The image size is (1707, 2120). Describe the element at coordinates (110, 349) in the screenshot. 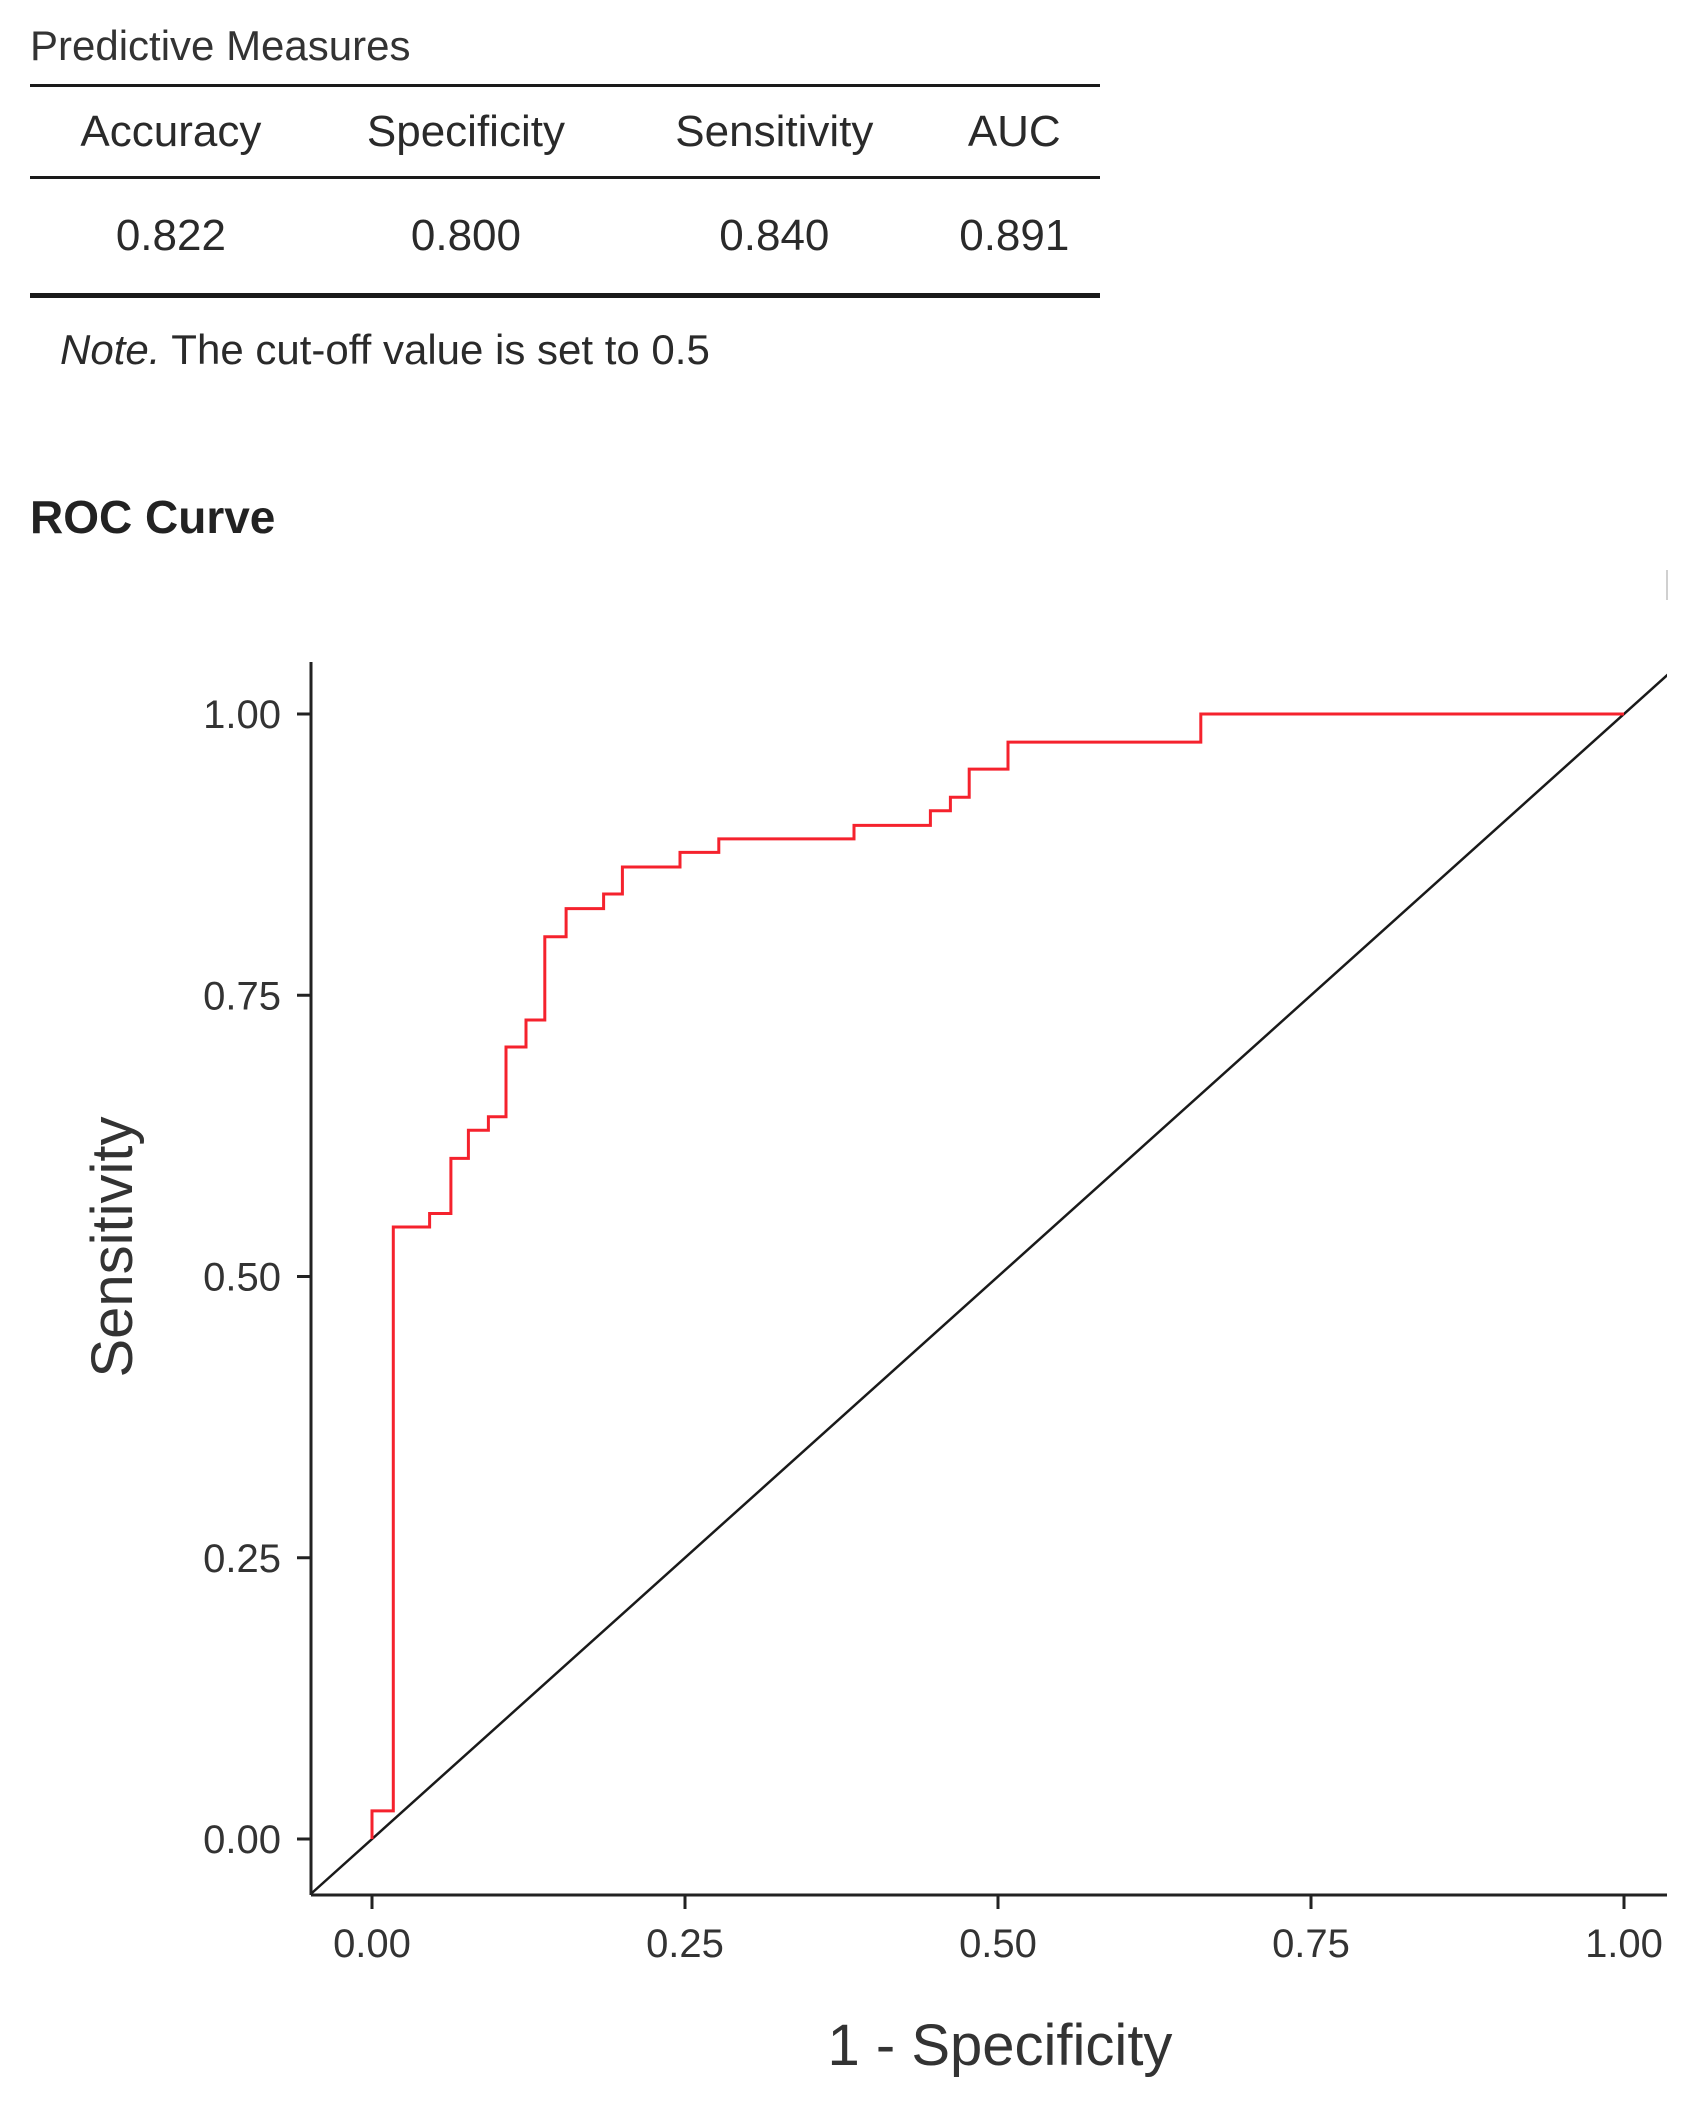

I see `note-label: Note.` at that location.